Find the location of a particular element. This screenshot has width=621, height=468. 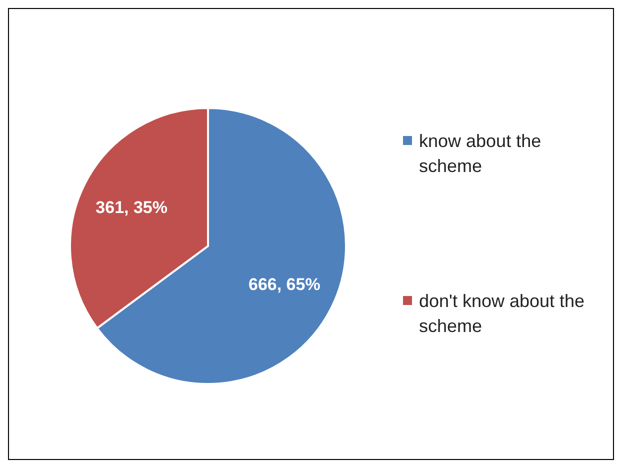

data-label: 666, 65% is located at coordinates (284, 284).